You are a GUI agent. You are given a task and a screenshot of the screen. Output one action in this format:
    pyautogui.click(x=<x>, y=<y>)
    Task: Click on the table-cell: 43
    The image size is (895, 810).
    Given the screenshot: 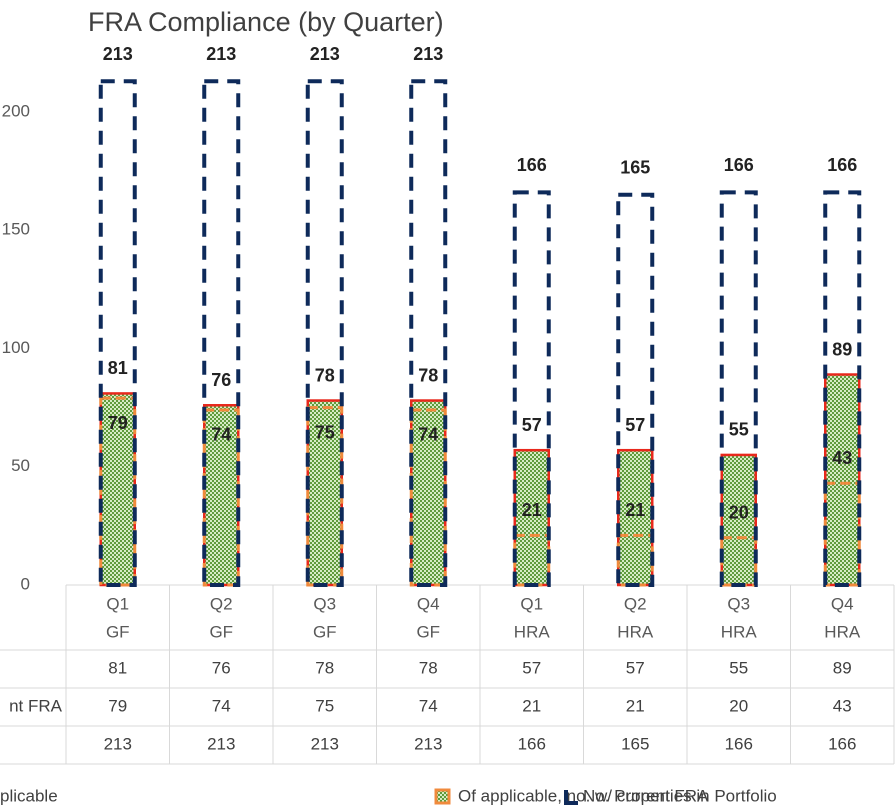 What is the action you would take?
    pyautogui.click(x=842, y=705)
    